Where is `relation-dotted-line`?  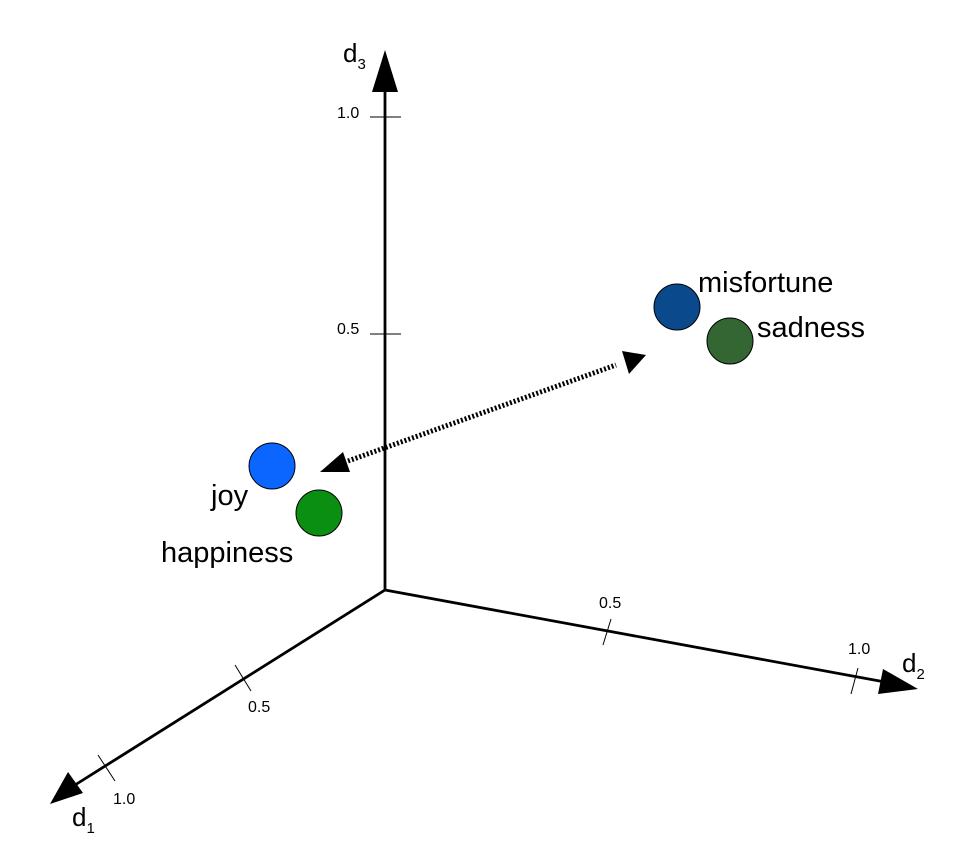 relation-dotted-line is located at coordinates (482, 413).